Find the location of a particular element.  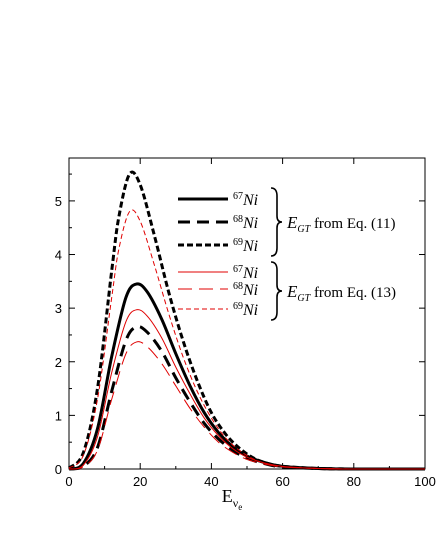

x-axis-label: Eνe is located at coordinates (232, 499).